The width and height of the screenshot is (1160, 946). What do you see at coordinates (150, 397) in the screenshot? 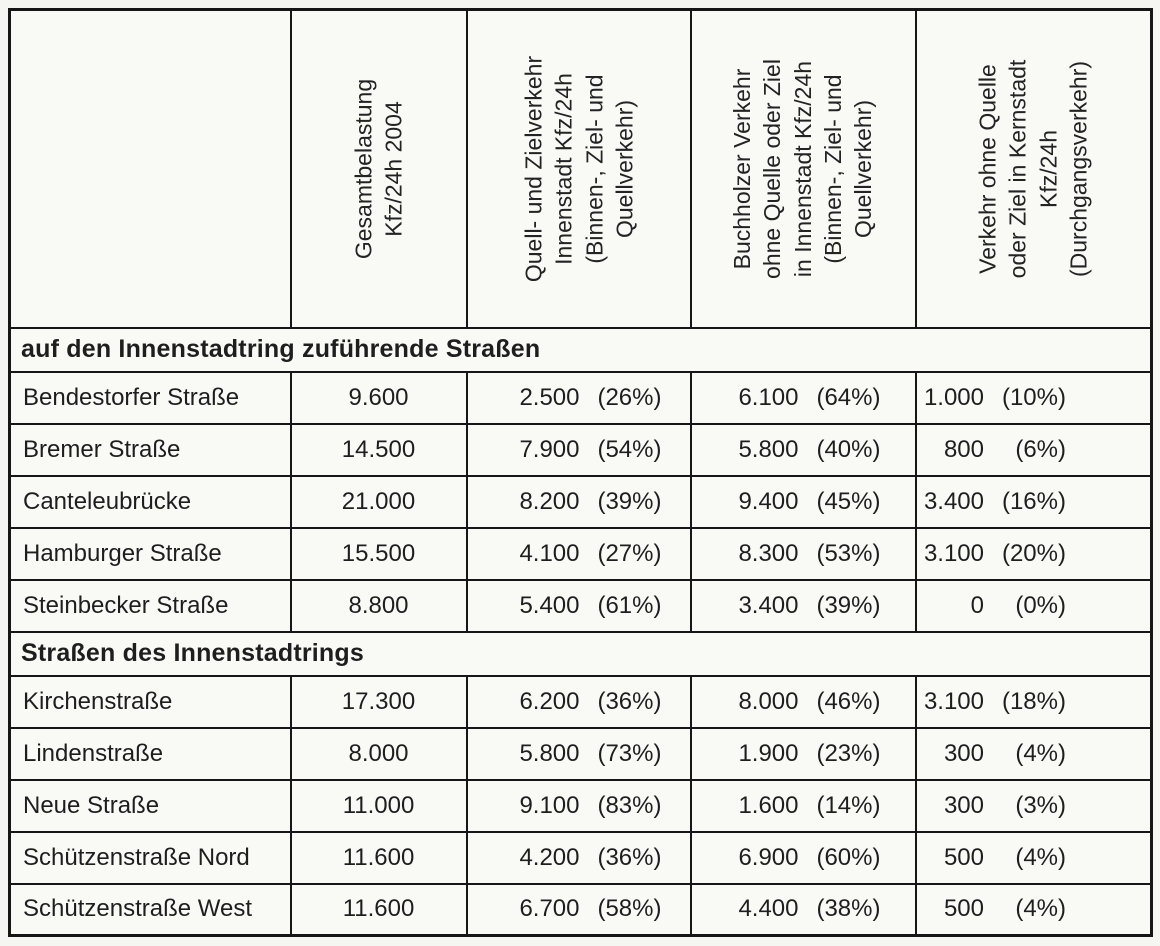
I see `street-name-cell: Bendestorfer Straße` at bounding box center [150, 397].